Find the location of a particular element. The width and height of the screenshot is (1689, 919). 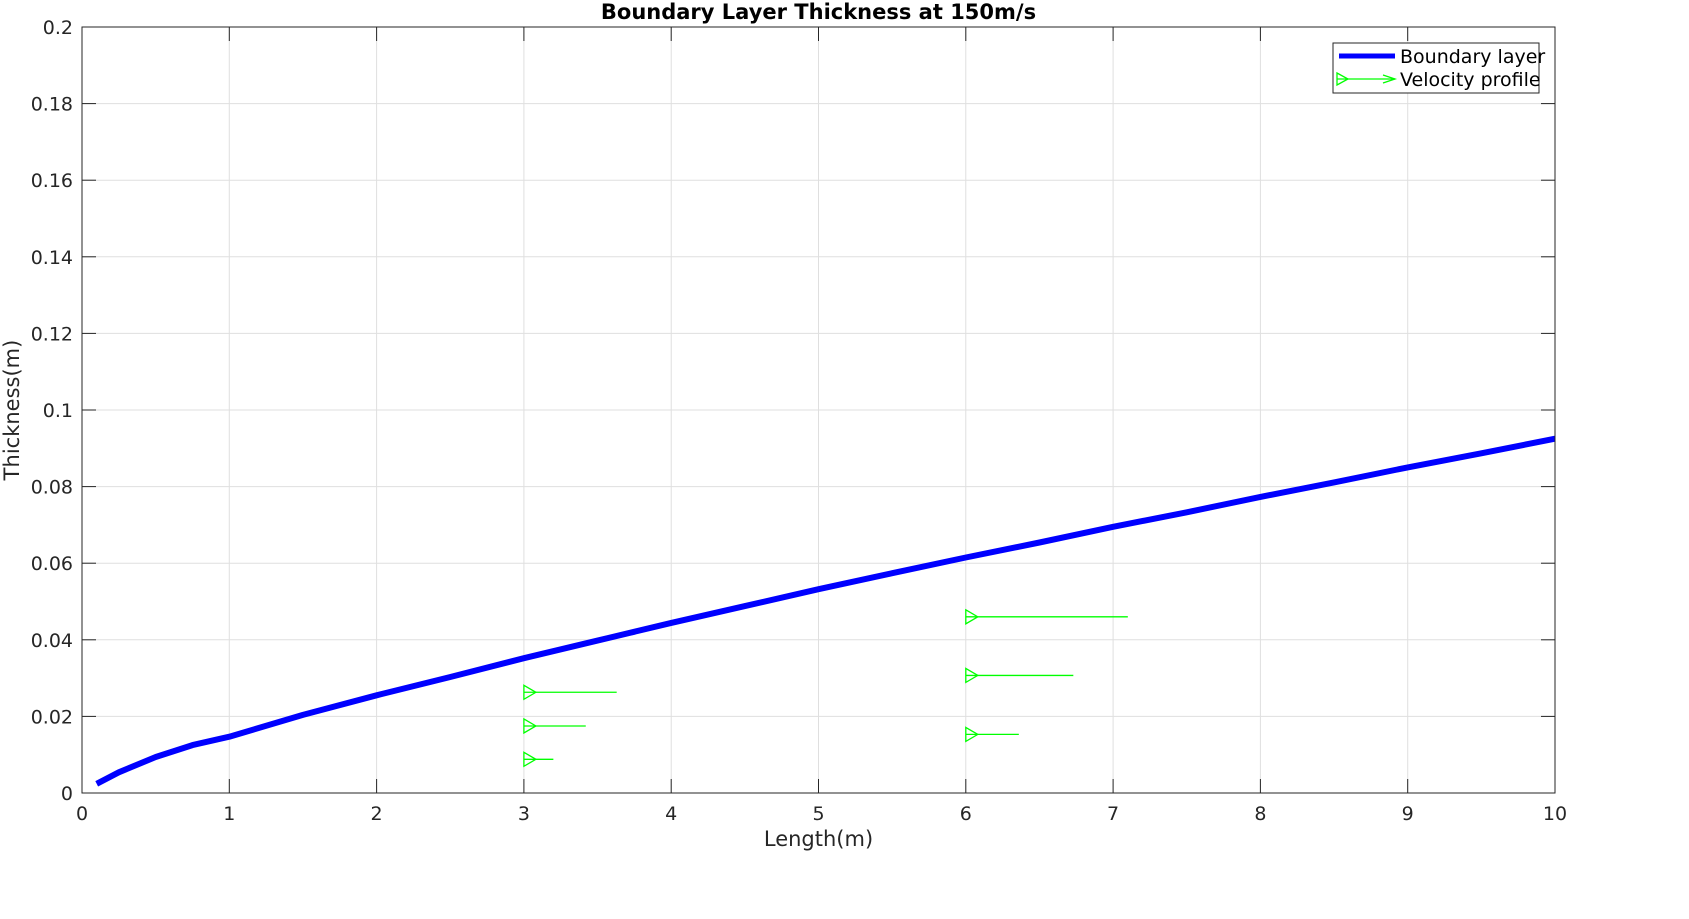

y-tick-label: 0.12 is located at coordinates (52, 334).